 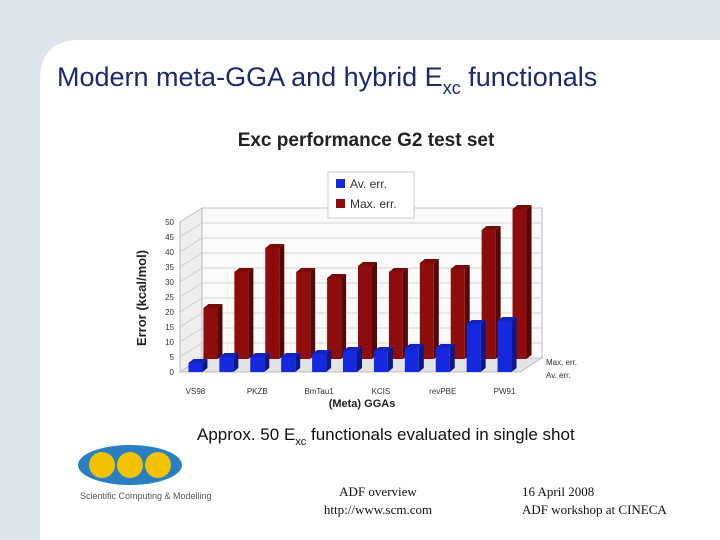 I want to click on logo-text: Scientific Computing & Modelling, so click(x=146, y=496).